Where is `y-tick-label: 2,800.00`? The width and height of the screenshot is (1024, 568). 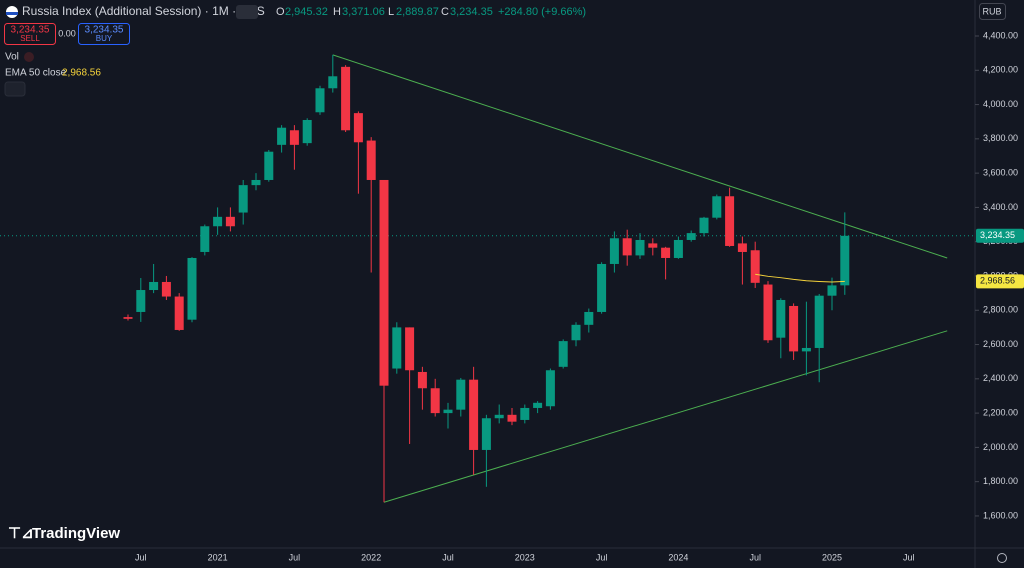
y-tick-label: 2,800.00 is located at coordinates (1000, 310).